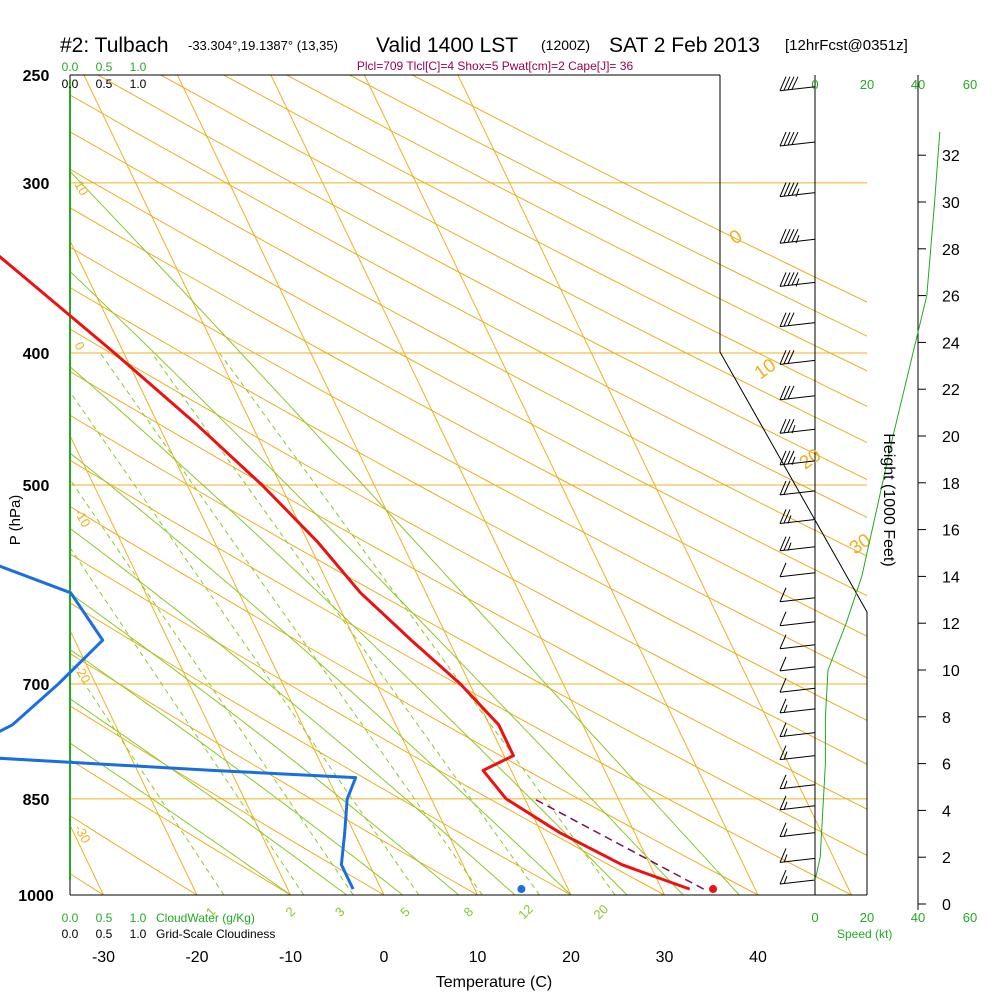  What do you see at coordinates (205, 918) in the screenshot?
I see `cloudwater-label: CloudWater (g/Kg)` at bounding box center [205, 918].